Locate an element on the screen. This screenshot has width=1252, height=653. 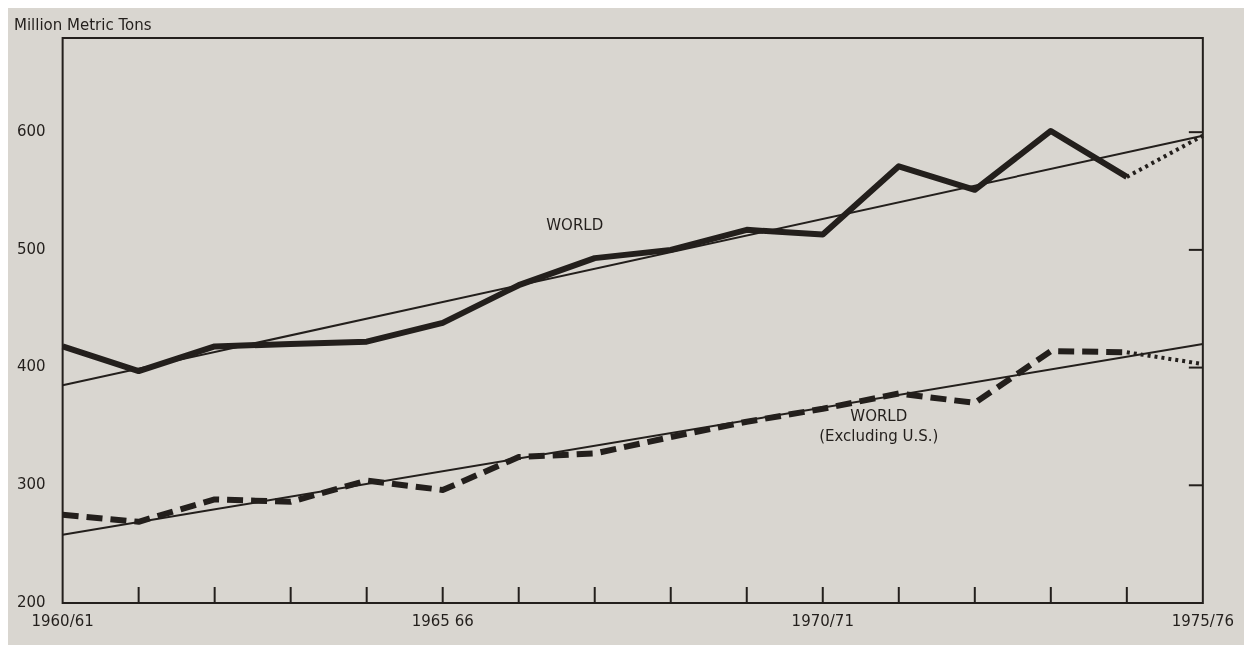
y-tick-label: 400 is located at coordinates (31, 366).